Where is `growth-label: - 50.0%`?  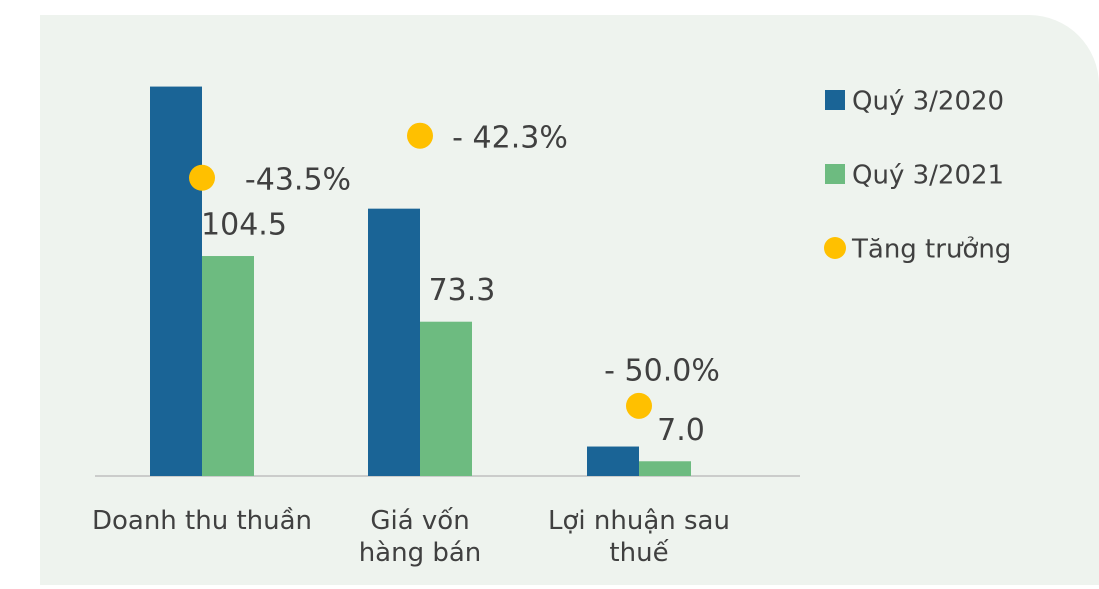 growth-label: - 50.0% is located at coordinates (662, 371).